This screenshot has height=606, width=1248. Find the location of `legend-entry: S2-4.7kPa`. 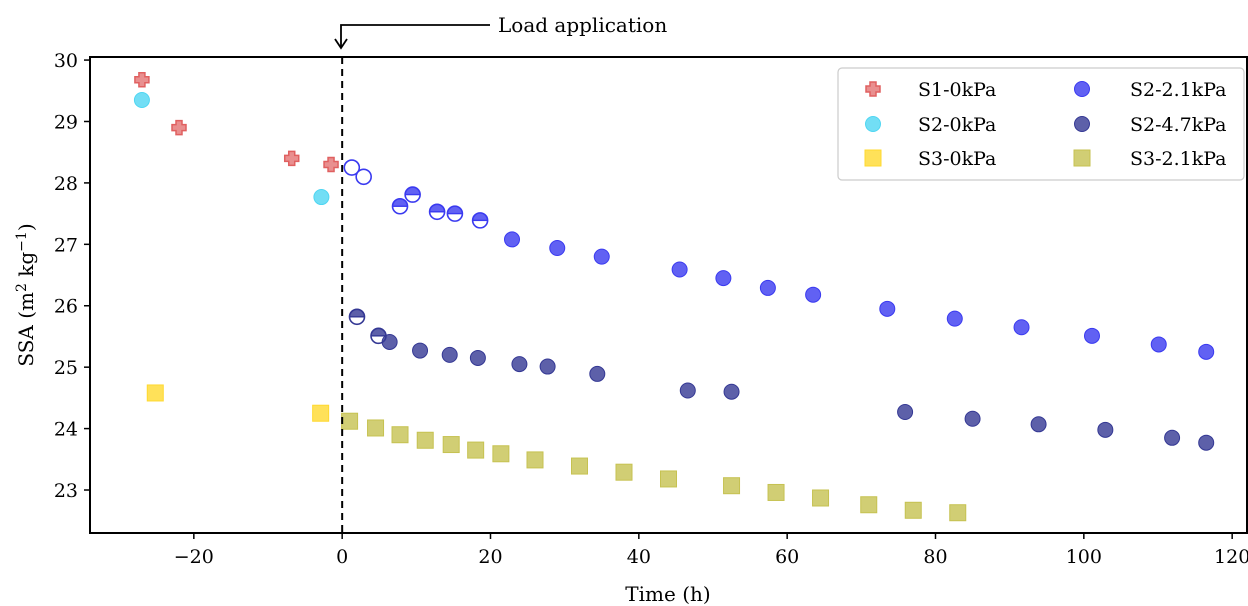

legend-entry: S2-4.7kPa is located at coordinates (1150, 125).